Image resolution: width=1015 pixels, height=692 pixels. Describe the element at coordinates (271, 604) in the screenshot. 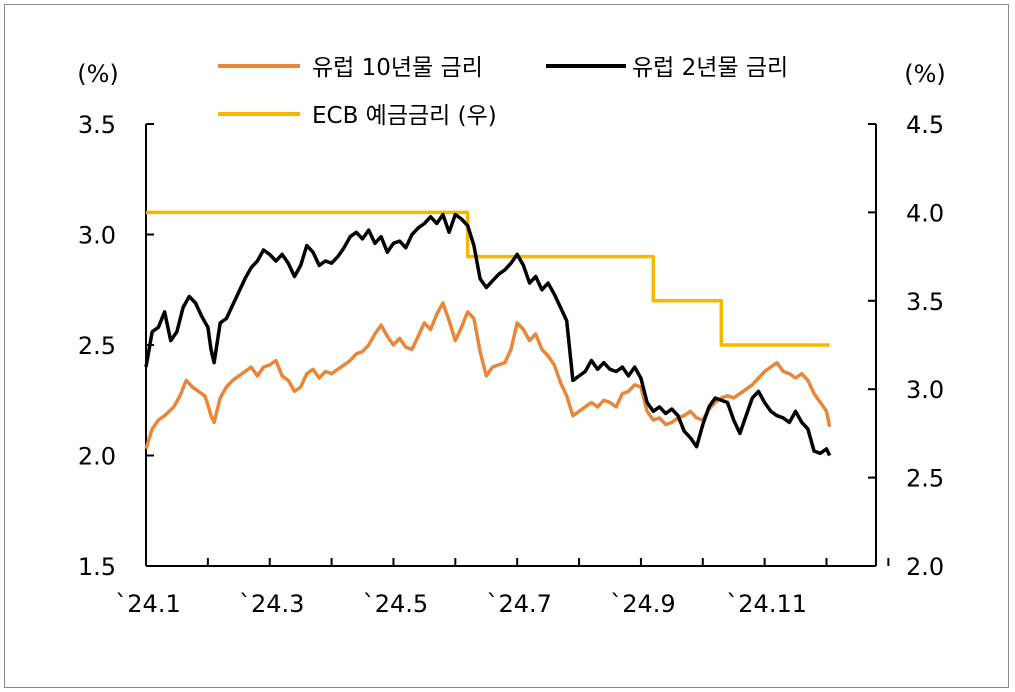

I see `x-tick-label: `24.3` at that location.